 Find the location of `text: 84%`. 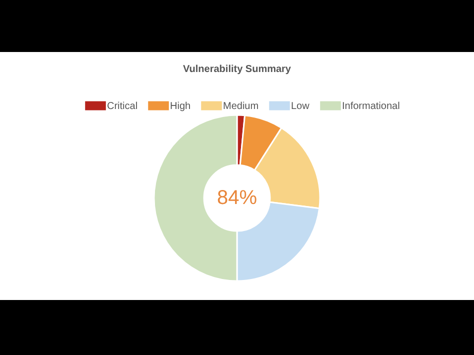

text: 84% is located at coordinates (237, 198).